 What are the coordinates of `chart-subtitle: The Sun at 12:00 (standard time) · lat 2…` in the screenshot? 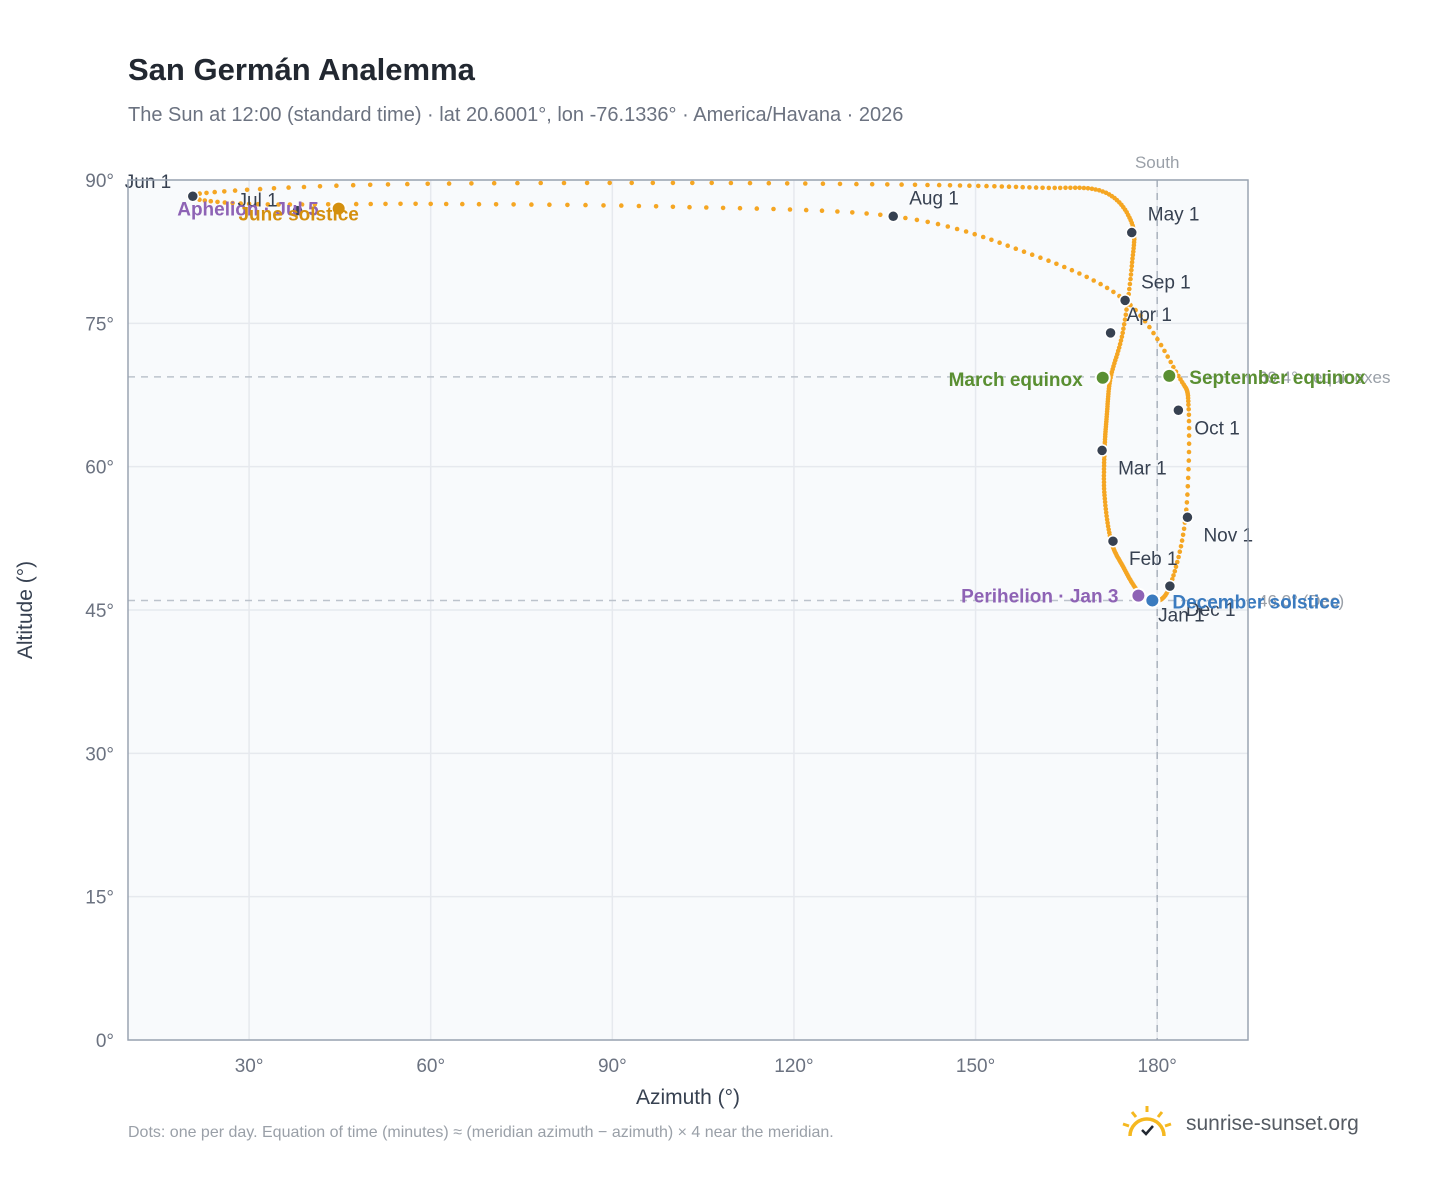 It's located at (516, 115).